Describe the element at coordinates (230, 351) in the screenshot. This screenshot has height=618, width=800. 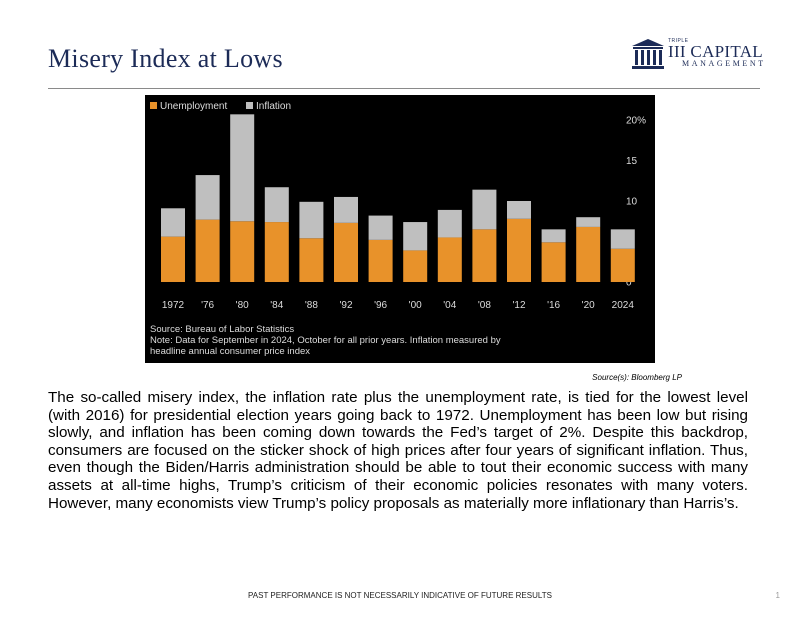
I see `chart-note-line: headline annual consumer price index` at that location.